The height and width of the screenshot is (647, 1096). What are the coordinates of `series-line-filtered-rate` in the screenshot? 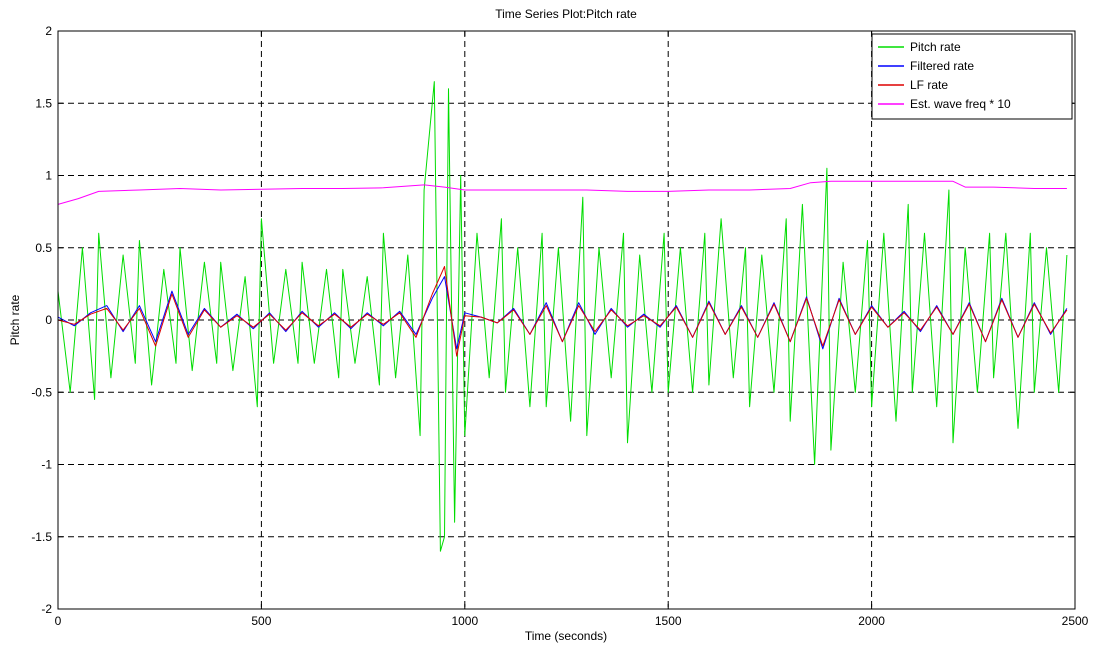 It's located at (562, 313).